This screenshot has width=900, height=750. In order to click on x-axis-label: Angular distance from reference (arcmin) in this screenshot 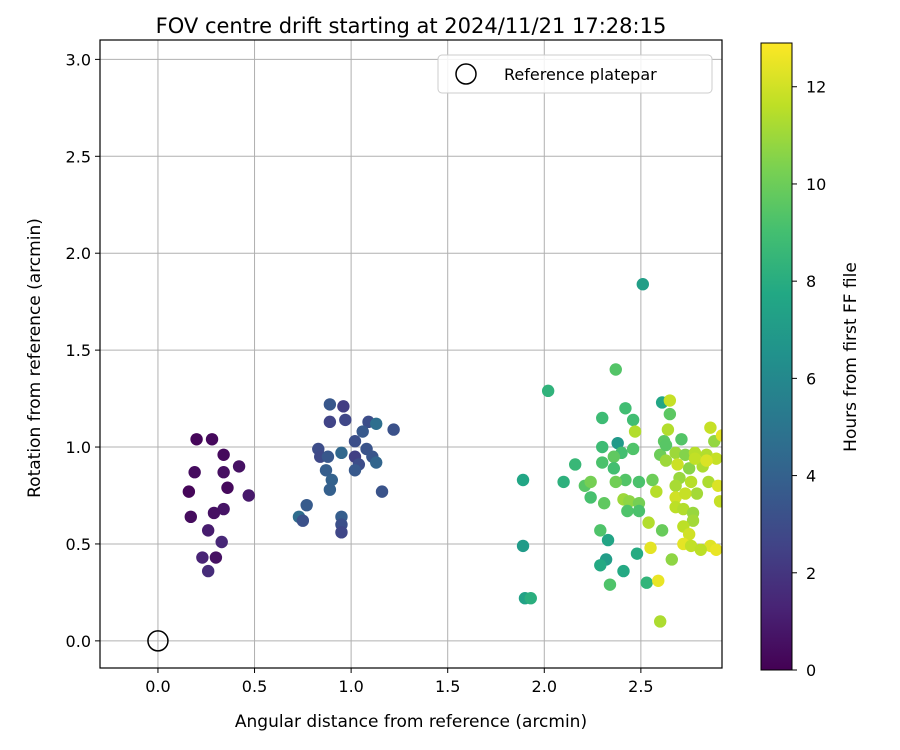, I will do `click(411, 722)`.